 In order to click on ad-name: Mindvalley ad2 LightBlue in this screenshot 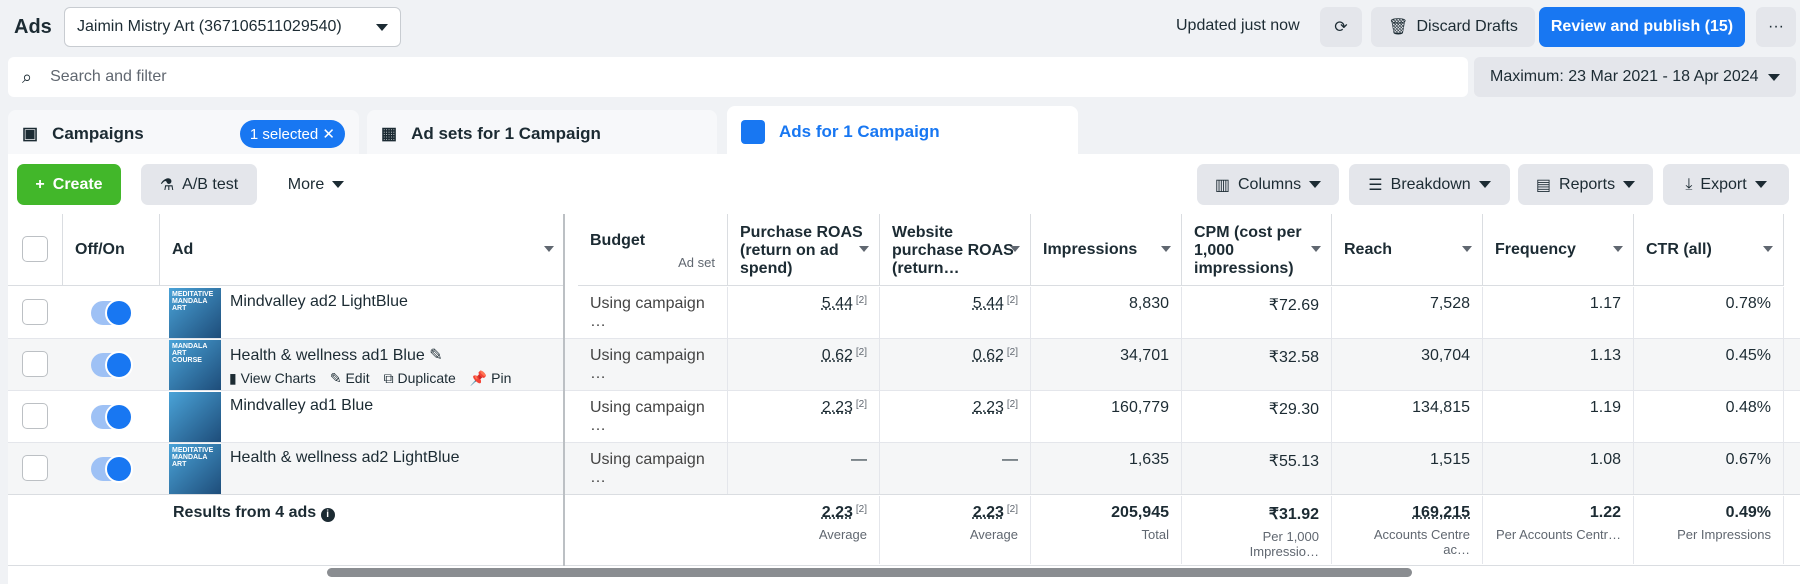, I will do `click(319, 302)`.